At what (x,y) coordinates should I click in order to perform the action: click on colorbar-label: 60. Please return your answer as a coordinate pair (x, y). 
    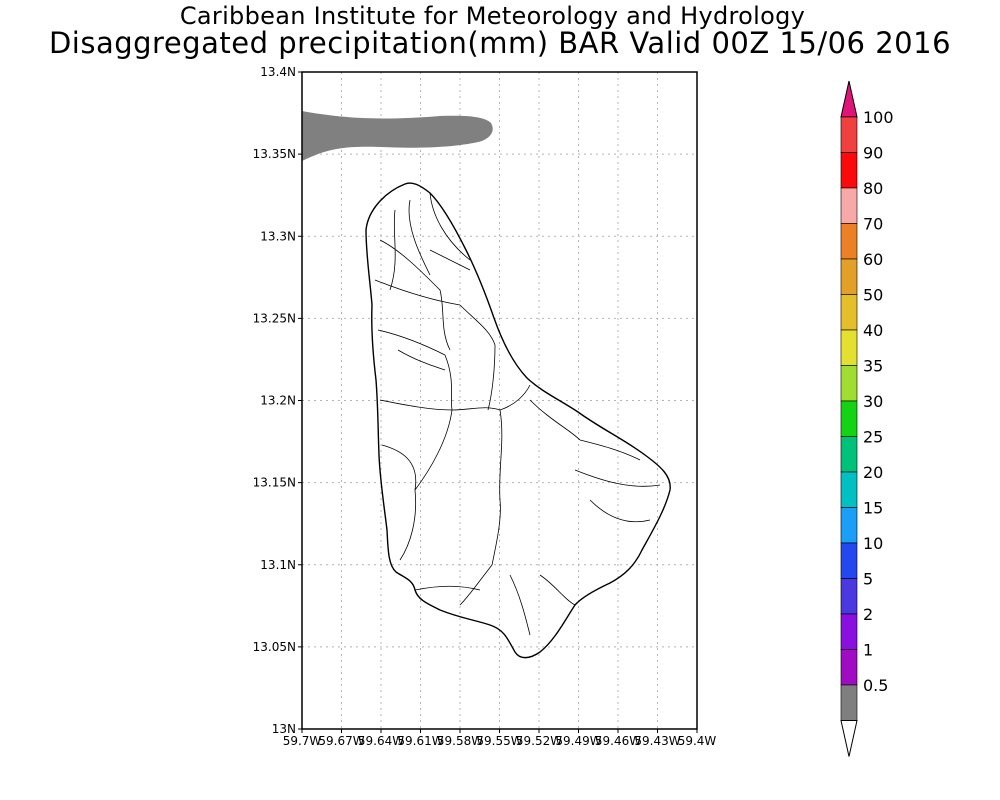
    Looking at the image, I should click on (873, 259).